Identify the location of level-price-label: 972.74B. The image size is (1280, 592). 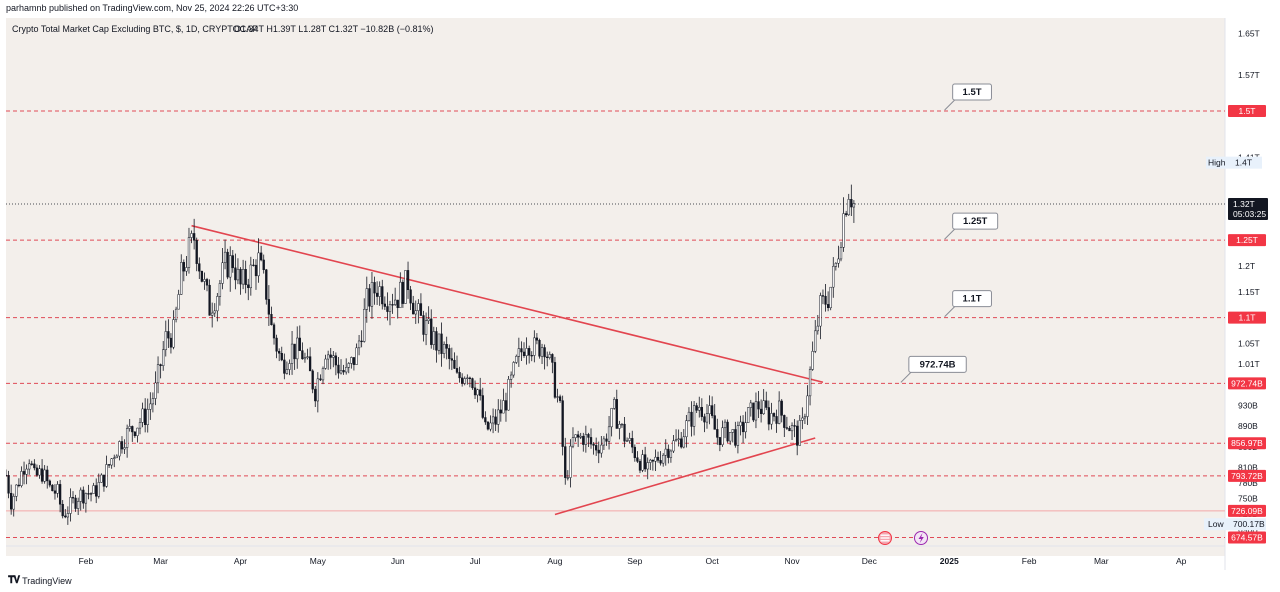
(1247, 383).